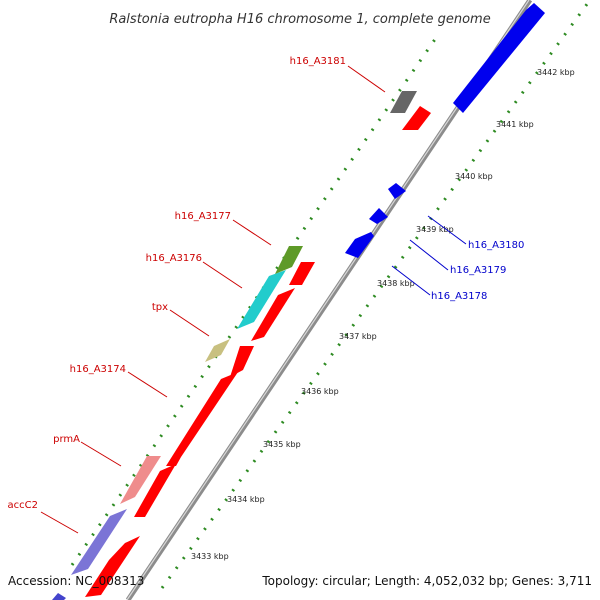 The width and height of the screenshot is (600, 600). What do you see at coordinates (76, 581) in the screenshot?
I see `accession-text: Accession: NC_008313` at bounding box center [76, 581].